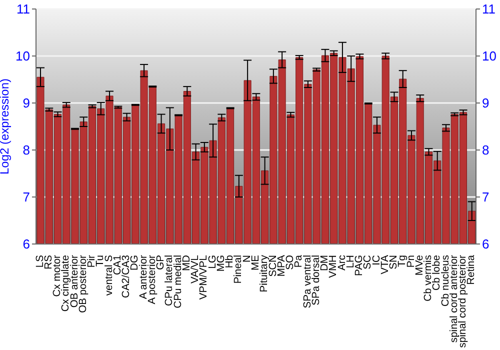  Describe the element at coordinates (256, 262) in the screenshot. I see `x-tick-label: ME` at that location.